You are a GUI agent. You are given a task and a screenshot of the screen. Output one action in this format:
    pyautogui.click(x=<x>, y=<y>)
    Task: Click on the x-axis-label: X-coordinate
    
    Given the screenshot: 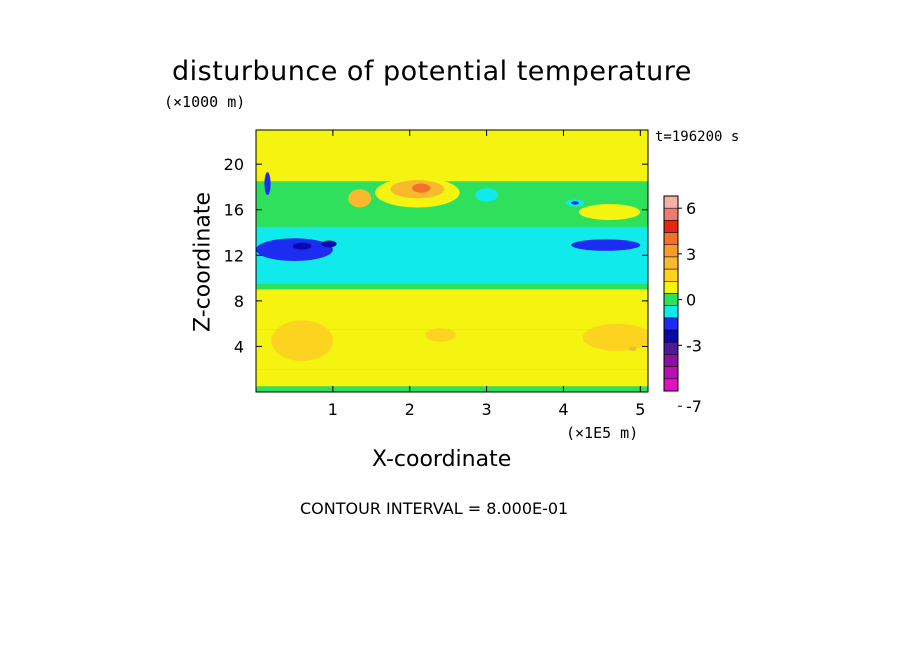 What is the action you would take?
    pyautogui.click(x=442, y=459)
    